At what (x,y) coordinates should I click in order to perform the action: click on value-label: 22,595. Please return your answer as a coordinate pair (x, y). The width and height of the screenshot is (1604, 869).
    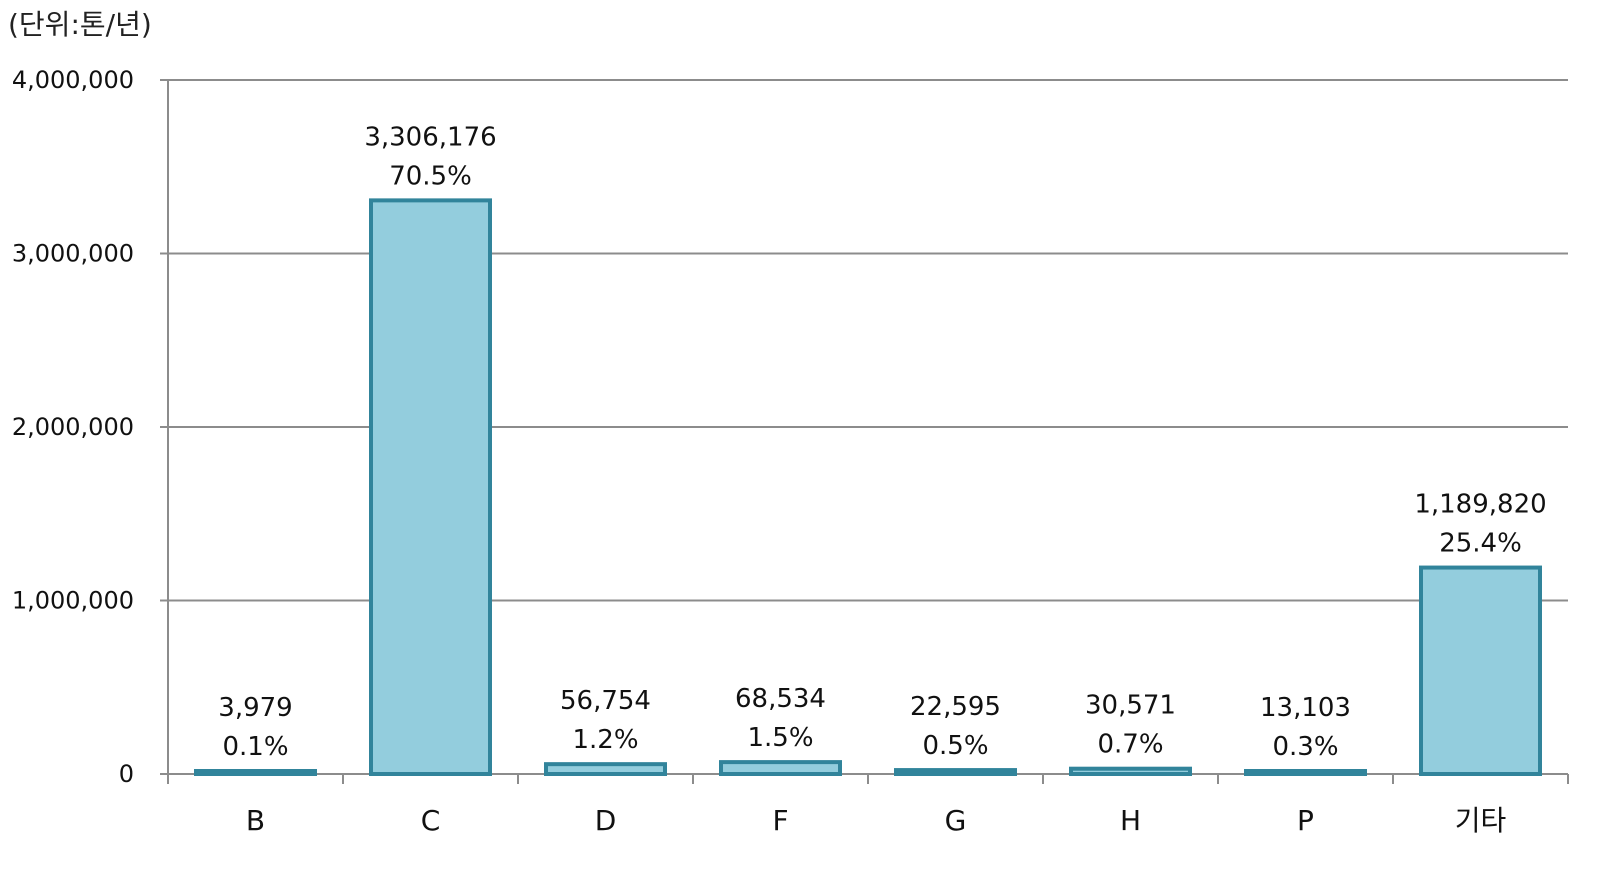
    Looking at the image, I should click on (955, 707).